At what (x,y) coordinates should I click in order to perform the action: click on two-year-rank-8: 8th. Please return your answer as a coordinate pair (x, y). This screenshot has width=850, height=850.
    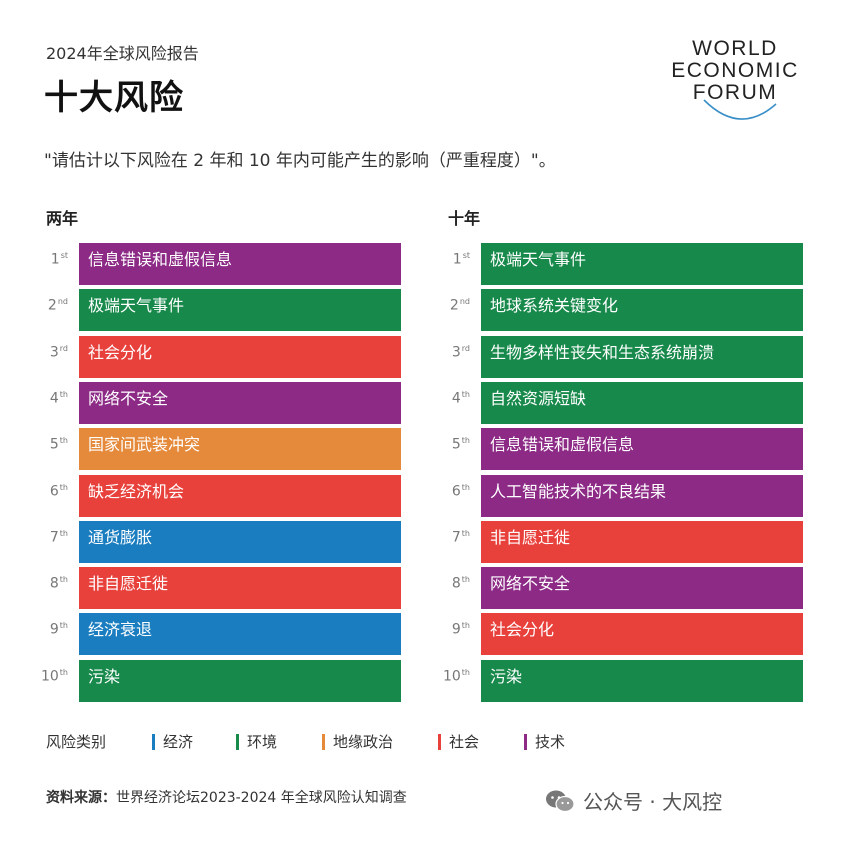
    Looking at the image, I should click on (58, 583).